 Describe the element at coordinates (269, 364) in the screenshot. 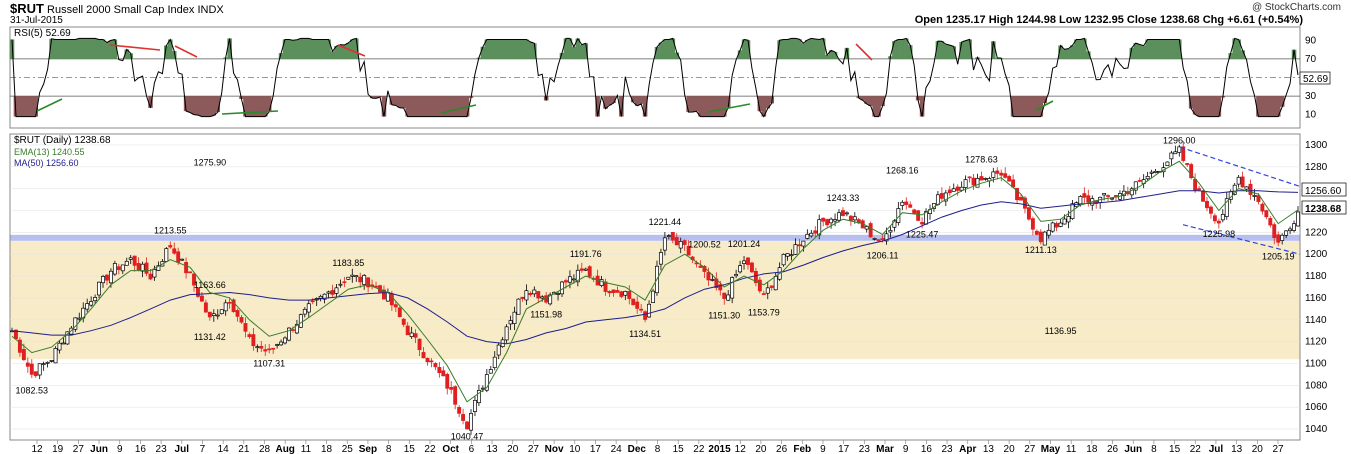

I see `price-annotation-label: 1107.31` at that location.